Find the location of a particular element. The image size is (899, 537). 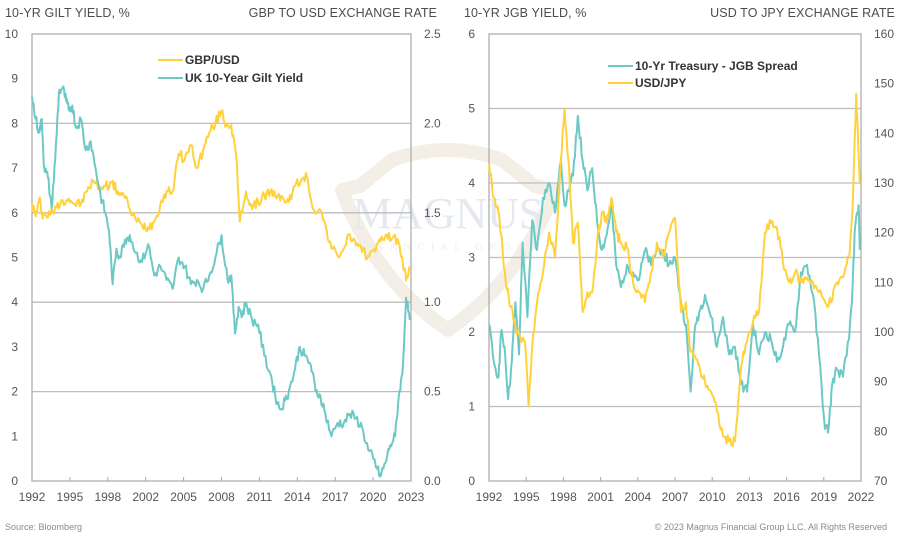

y-right-tick-label: 150 is located at coordinates (884, 84).